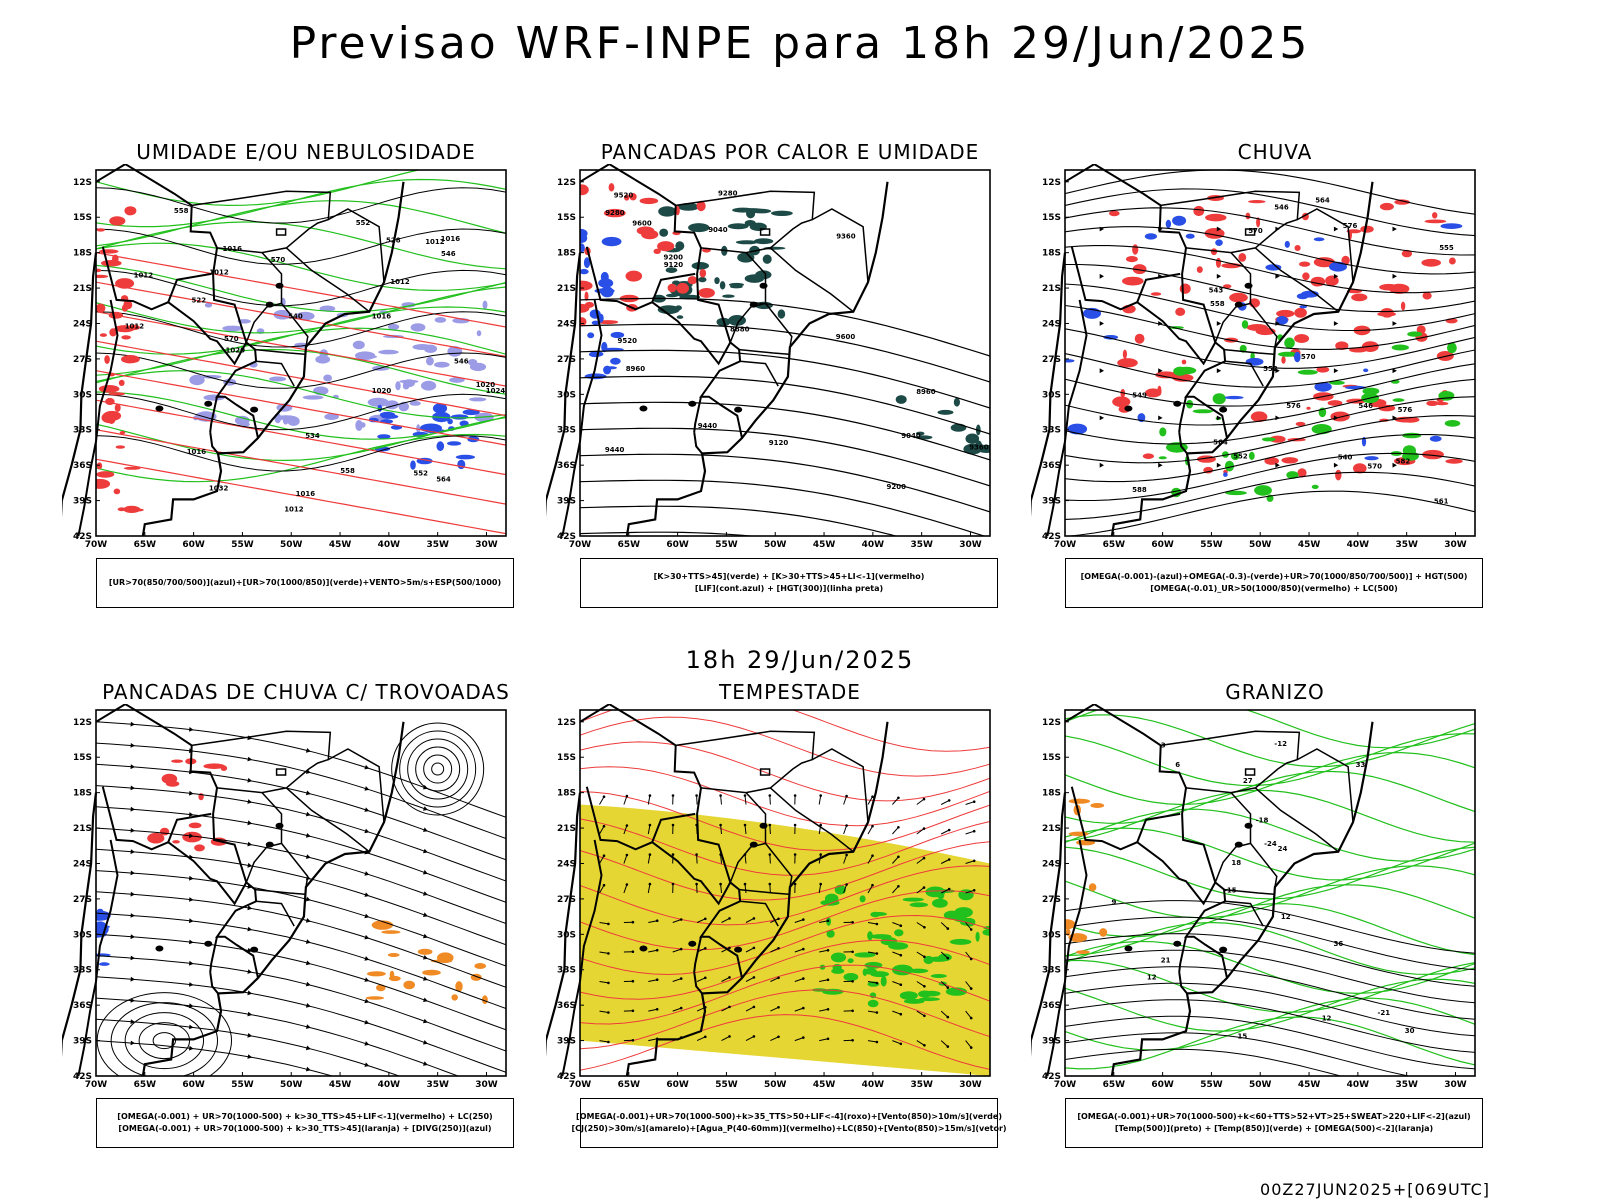 The image size is (1600, 1200). What do you see at coordinates (1139, 490) in the screenshot?
I see `contour-label: 588` at bounding box center [1139, 490].